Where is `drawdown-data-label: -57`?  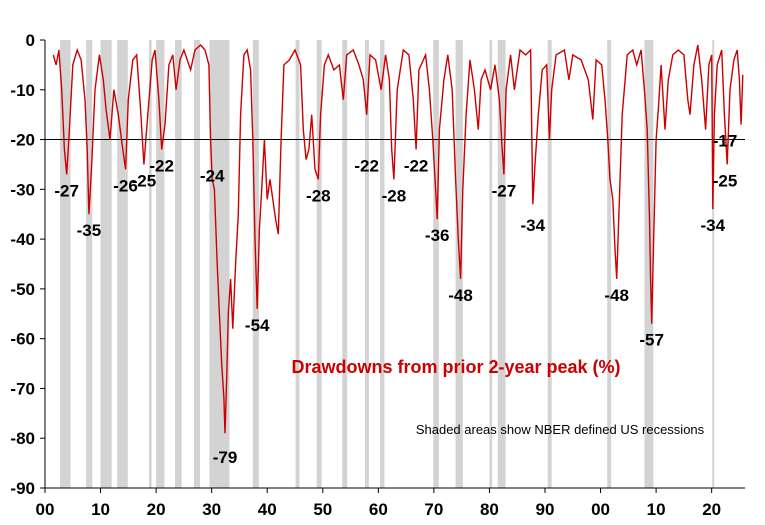 drawdown-data-label: -57 is located at coordinates (651, 340).